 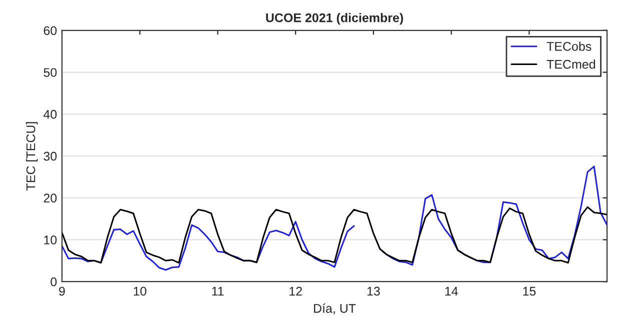 I want to click on x-tick-label: 14, so click(x=451, y=291).